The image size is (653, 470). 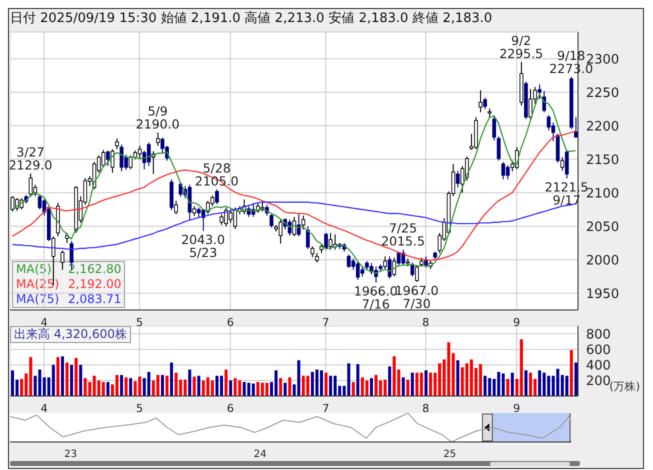 I want to click on chart-title: 出来高 4,320,600株, so click(x=70, y=334).